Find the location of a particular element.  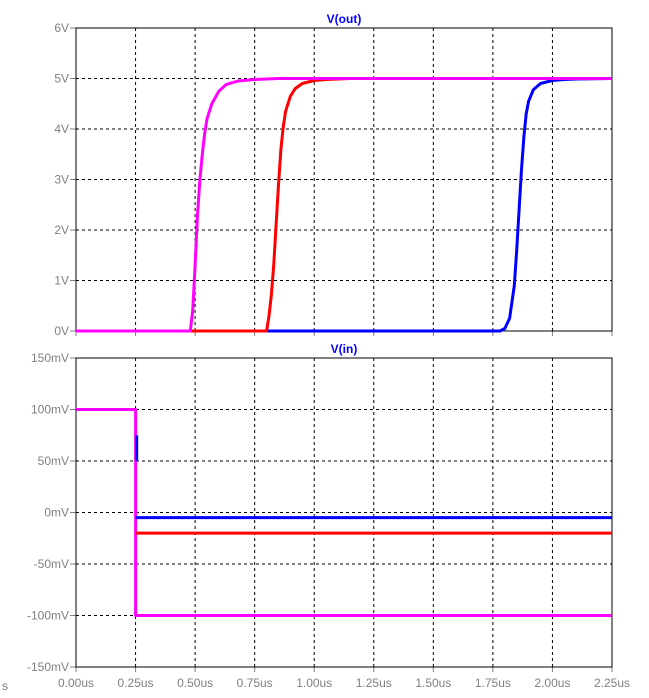

vin-x-tick-label: 0.00us is located at coordinates (76, 683).